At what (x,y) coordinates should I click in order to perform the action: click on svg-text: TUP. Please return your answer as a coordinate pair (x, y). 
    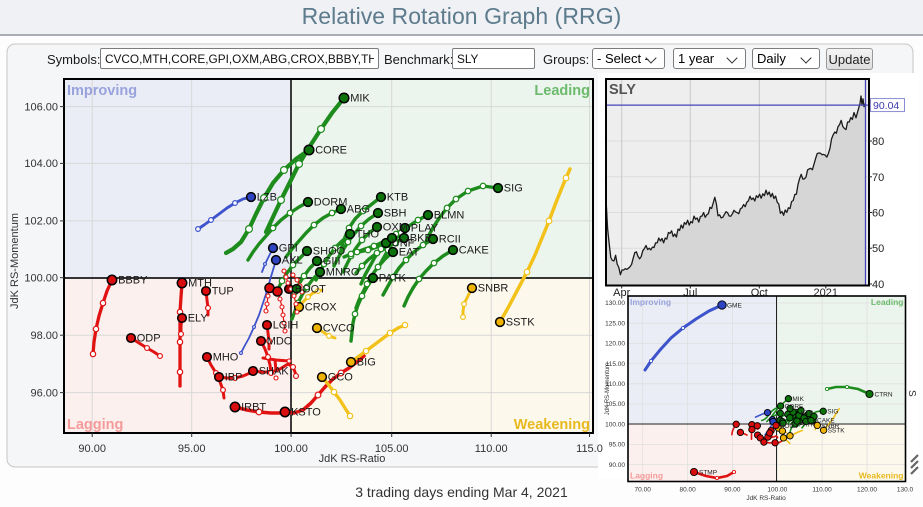
    Looking at the image, I should click on (223, 292).